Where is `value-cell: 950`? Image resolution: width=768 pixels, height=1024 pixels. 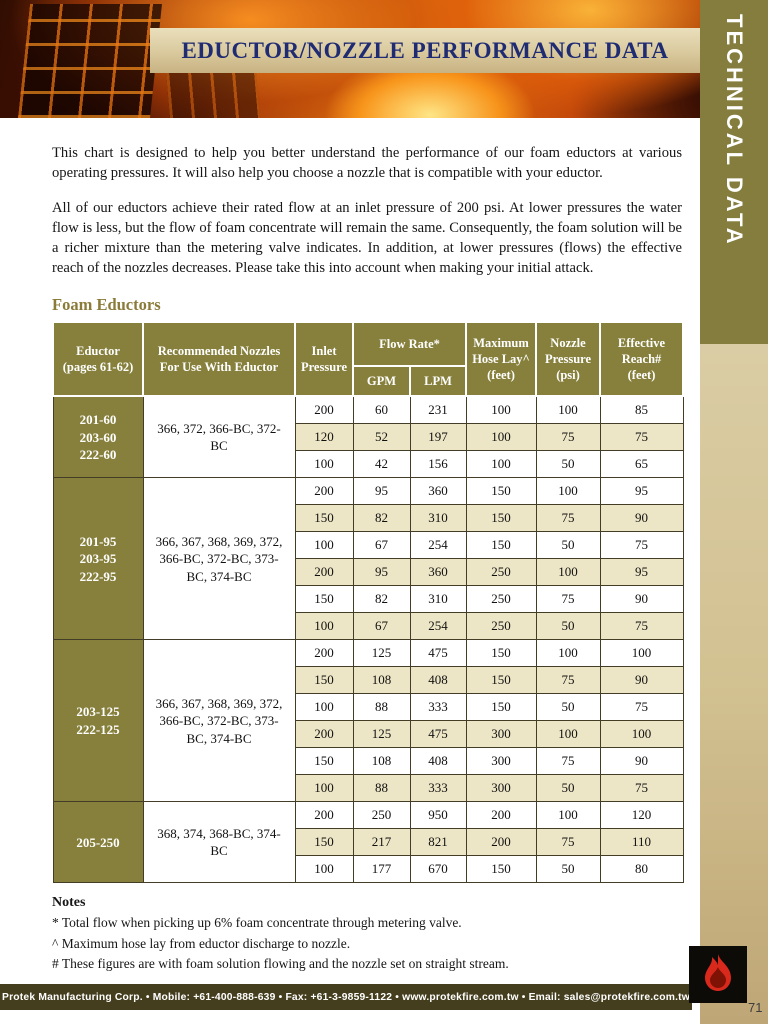 value-cell: 950 is located at coordinates (438, 815).